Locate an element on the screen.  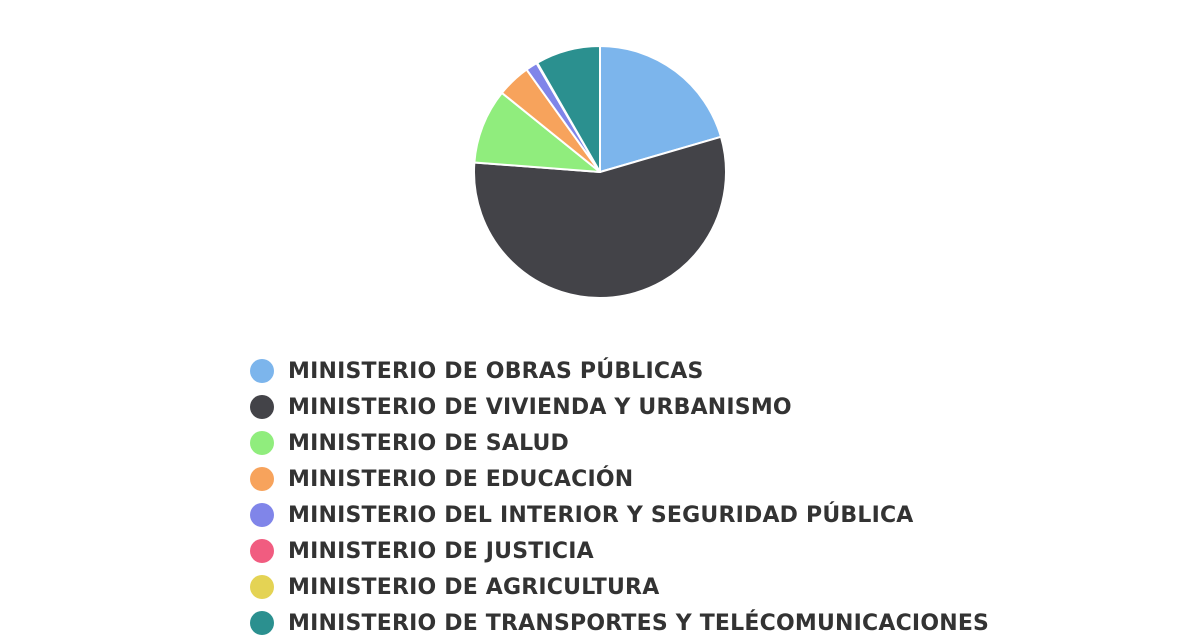
legend-swatch-justicia is located at coordinates (262, 551).